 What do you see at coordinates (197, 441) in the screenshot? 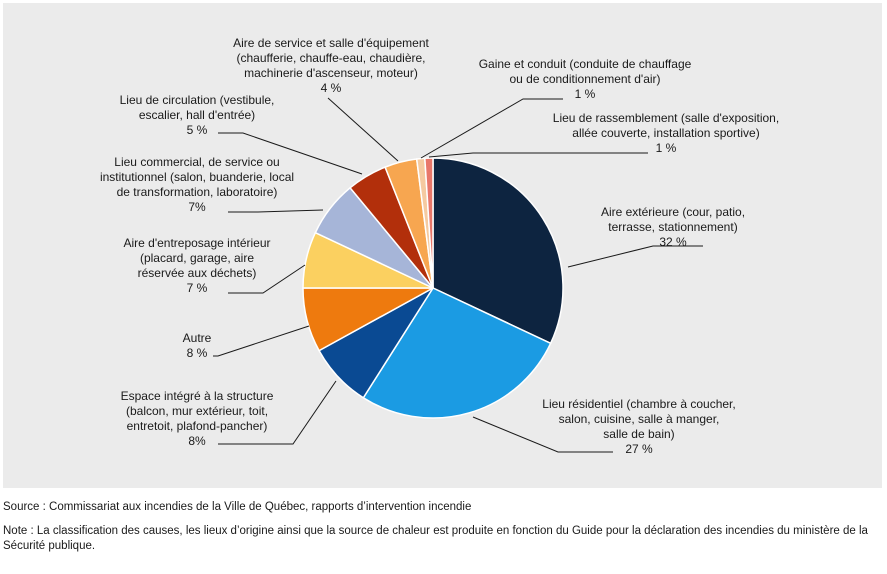
I see `label-pct-espace-integre: 8%` at bounding box center [197, 441].